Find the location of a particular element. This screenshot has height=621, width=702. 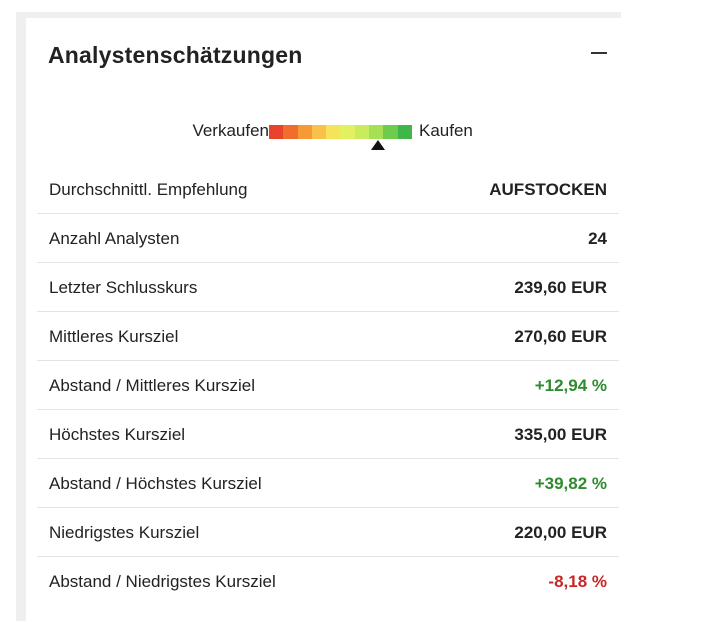

metric-label: Abstand / Höchstes Kursziel is located at coordinates (155, 483).